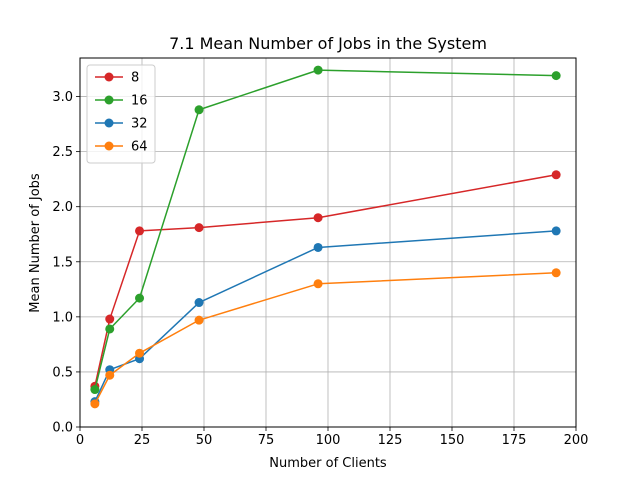  What do you see at coordinates (452, 440) in the screenshot?
I see `x-tick-label: 150` at bounding box center [452, 440].